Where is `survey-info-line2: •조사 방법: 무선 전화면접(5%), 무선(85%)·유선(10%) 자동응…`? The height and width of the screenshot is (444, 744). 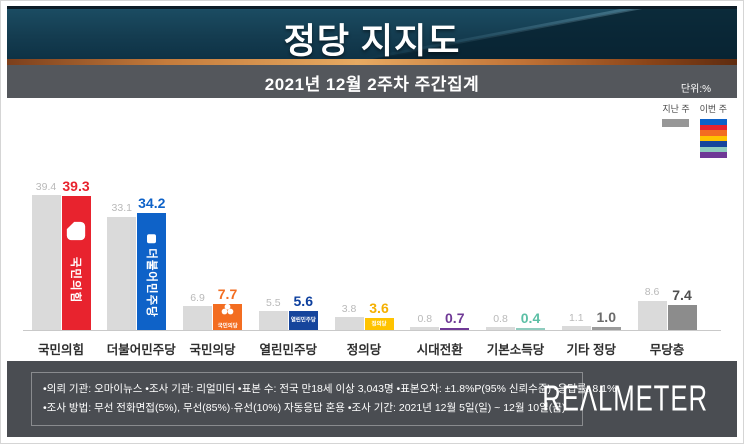
survey-info-line2: •조사 방법: 무선 전화면접(5%), 무선(85%)·유선(10%) 자동응… is located at coordinates (304, 408).